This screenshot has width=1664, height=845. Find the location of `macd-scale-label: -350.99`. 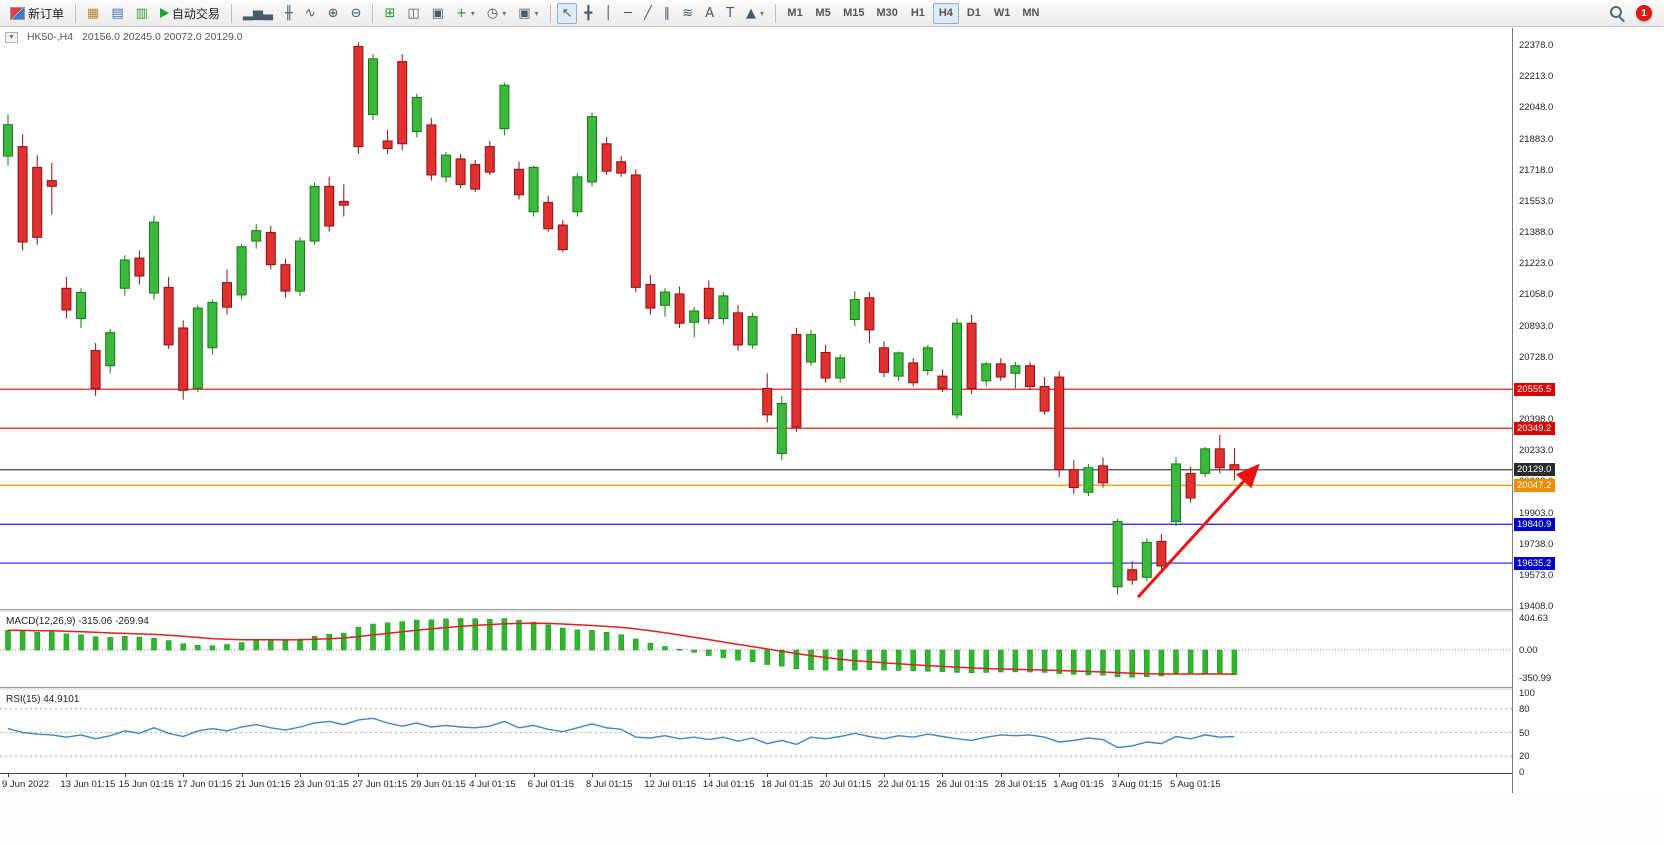

macd-scale-label: -350.99 is located at coordinates (1535, 678).